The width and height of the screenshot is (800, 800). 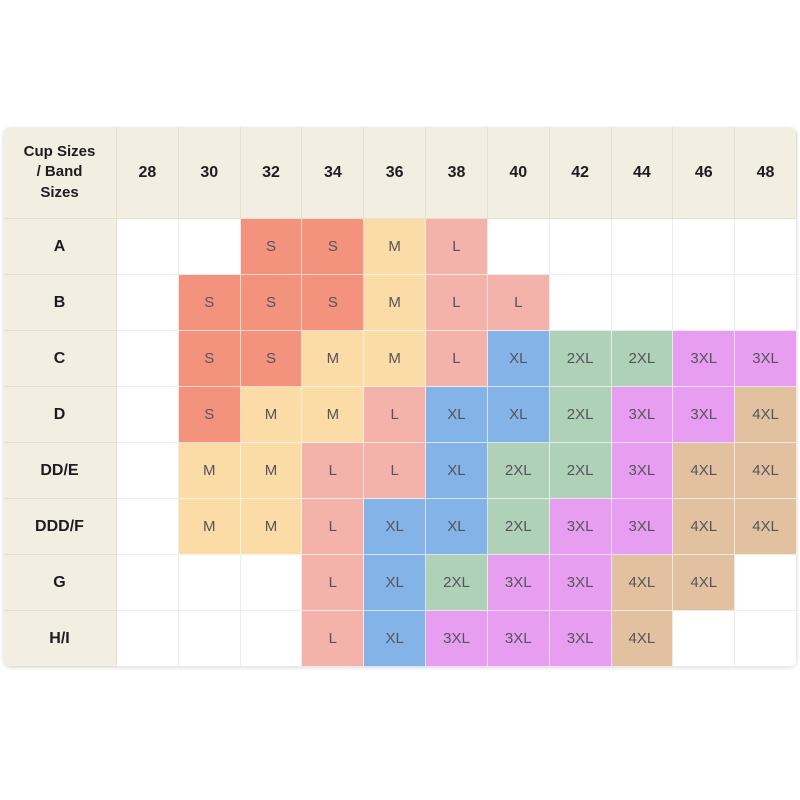 What do you see at coordinates (148, 173) in the screenshot?
I see `band-size-header: 28` at bounding box center [148, 173].